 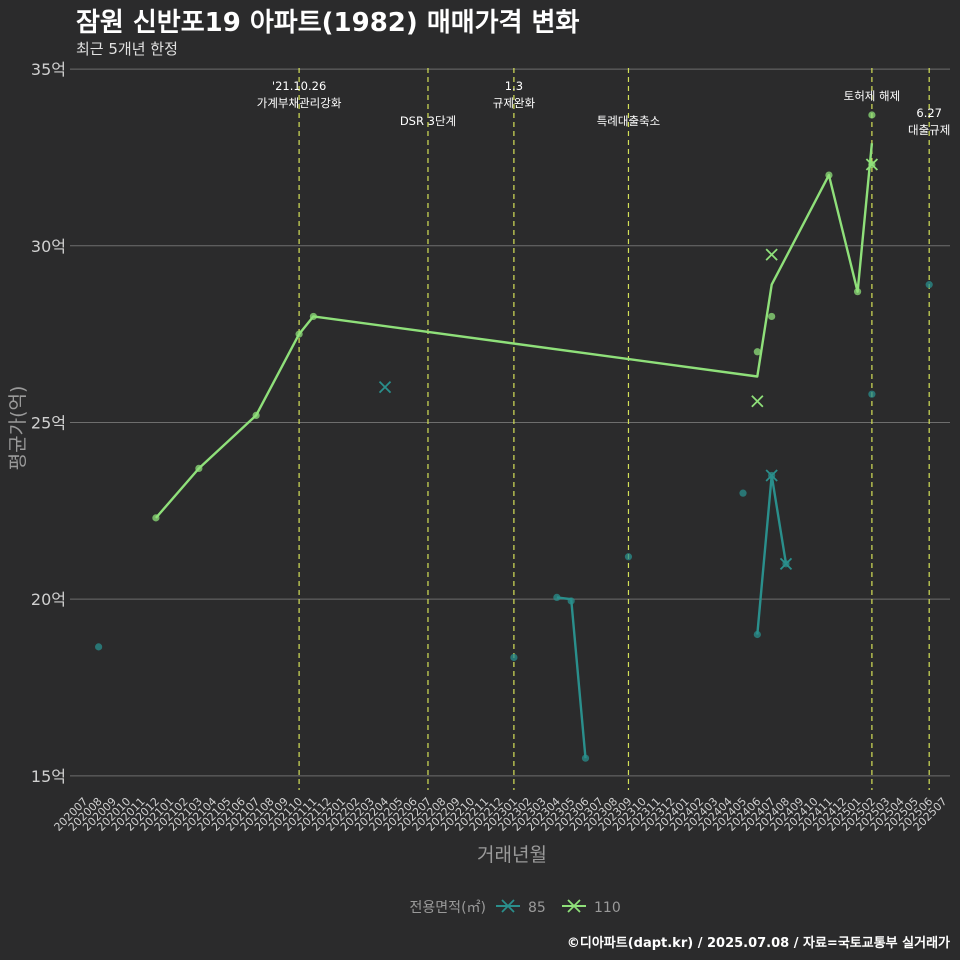 I want to click on y-tick-label: 15억, so click(x=48, y=776).